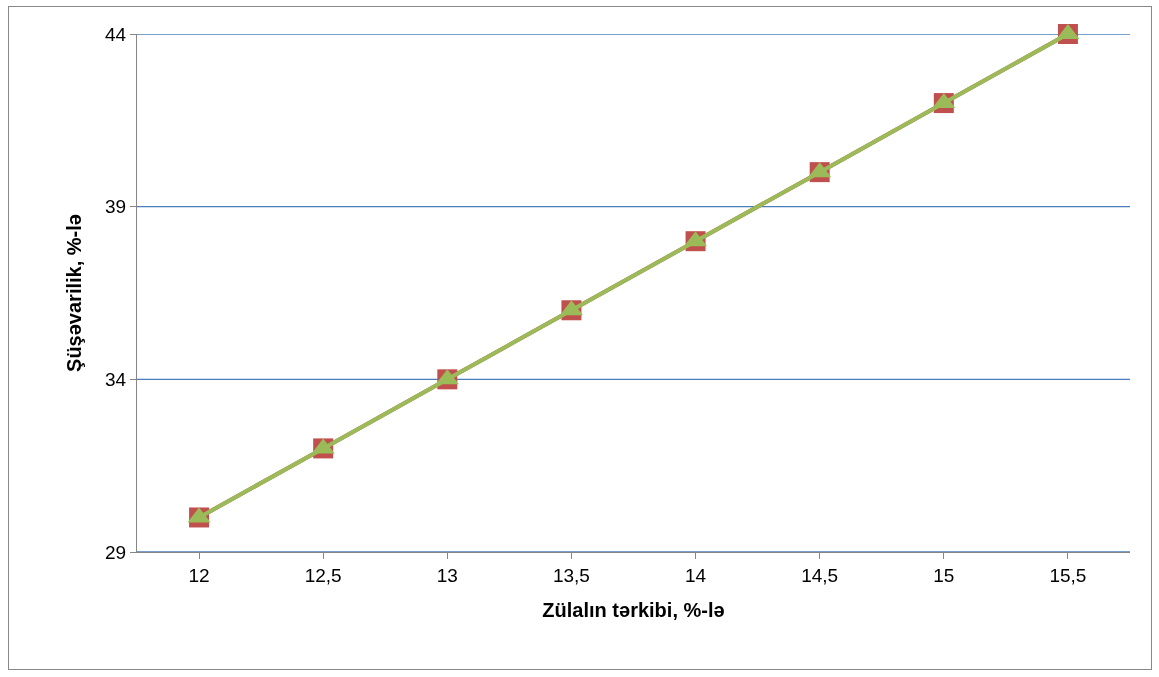 This screenshot has width=1159, height=677. I want to click on x-tick-label: 14, so click(695, 575).